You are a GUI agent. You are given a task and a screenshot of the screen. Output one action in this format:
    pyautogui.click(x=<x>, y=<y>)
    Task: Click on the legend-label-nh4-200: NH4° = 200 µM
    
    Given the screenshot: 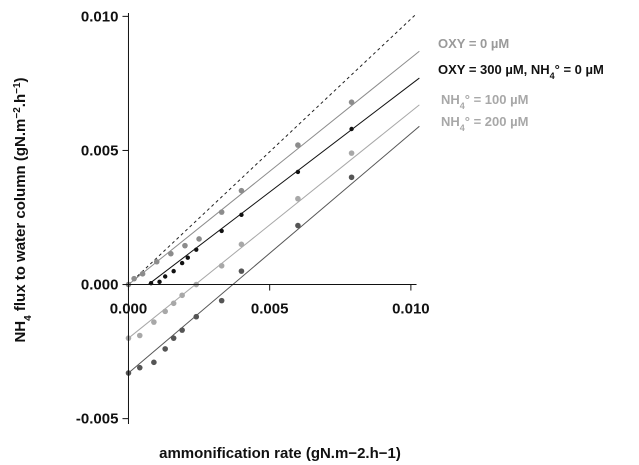 What is the action you would take?
    pyautogui.click(x=484, y=123)
    